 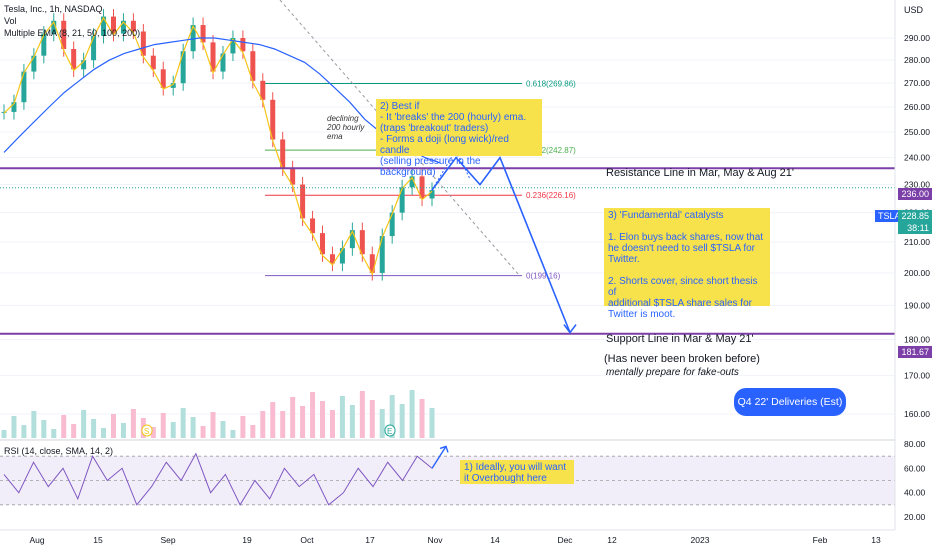 I want to click on fakeouts-text: mentally prepare for fake-outs, so click(x=672, y=372).